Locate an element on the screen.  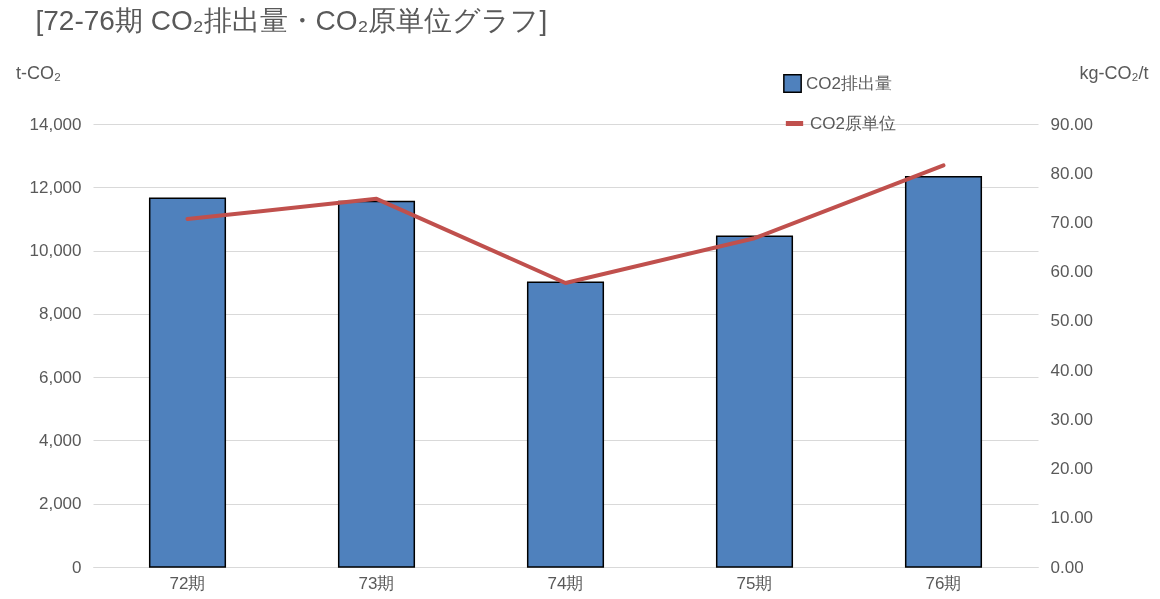
line-series is located at coordinates (565, 224).